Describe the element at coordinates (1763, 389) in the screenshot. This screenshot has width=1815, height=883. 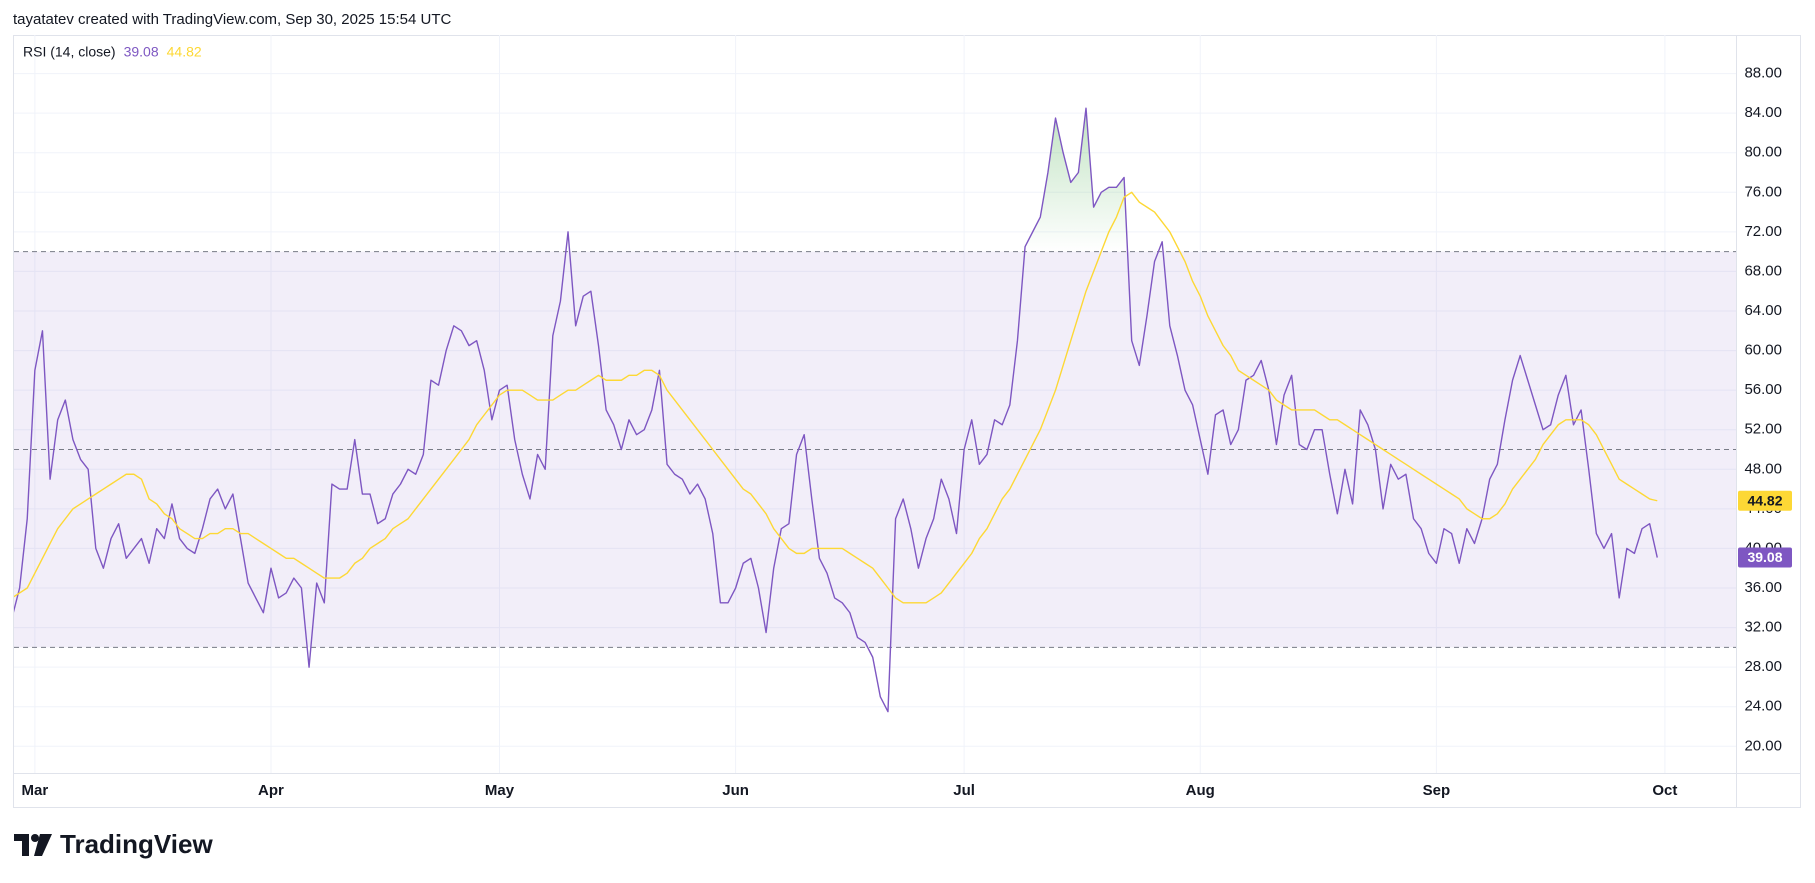
I see `y-tick-label: 56.00` at that location.